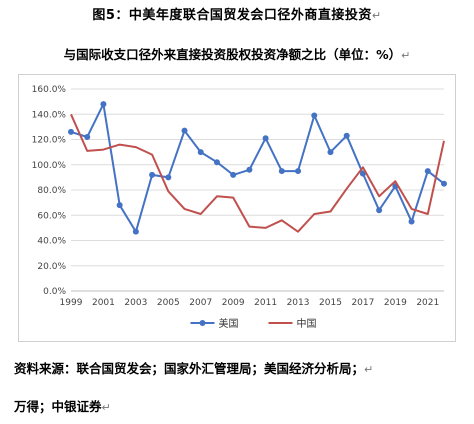 The image size is (474, 424). Describe the element at coordinates (71, 303) in the screenshot. I see `x-tick-label: 1999` at that location.